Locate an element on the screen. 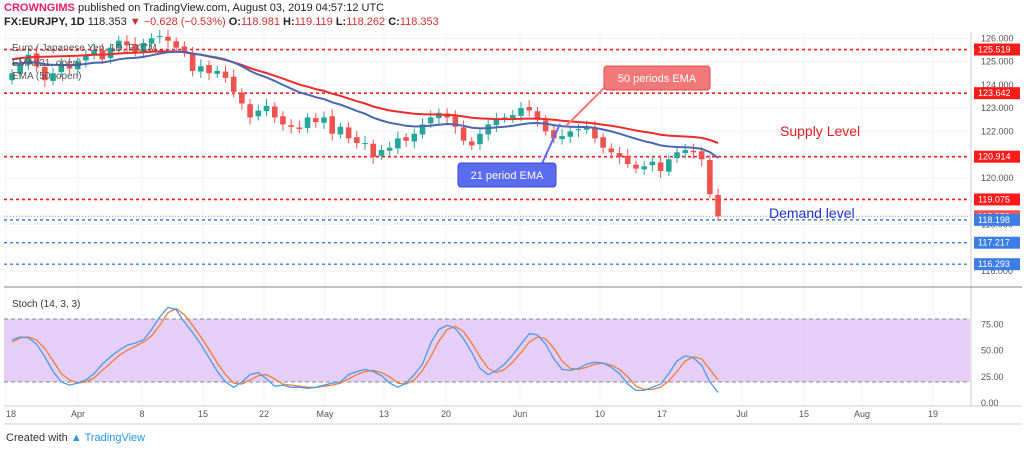 The height and width of the screenshot is (452, 1024). time-tick-label: 10 is located at coordinates (600, 414).